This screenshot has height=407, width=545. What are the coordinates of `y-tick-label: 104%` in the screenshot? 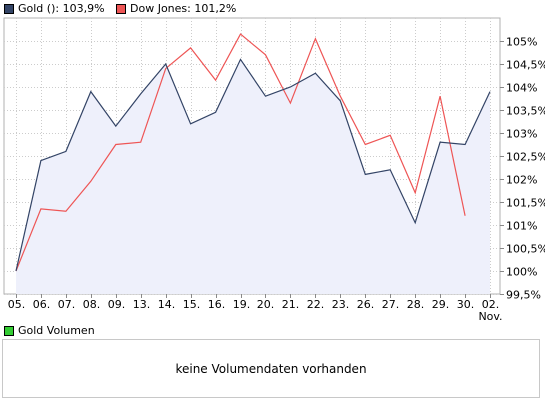 It's located at (521, 88).